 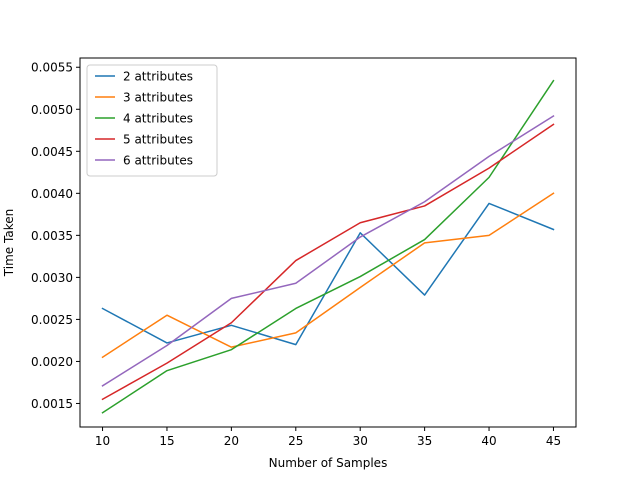 I want to click on x-tick-label: 10, so click(x=102, y=441).